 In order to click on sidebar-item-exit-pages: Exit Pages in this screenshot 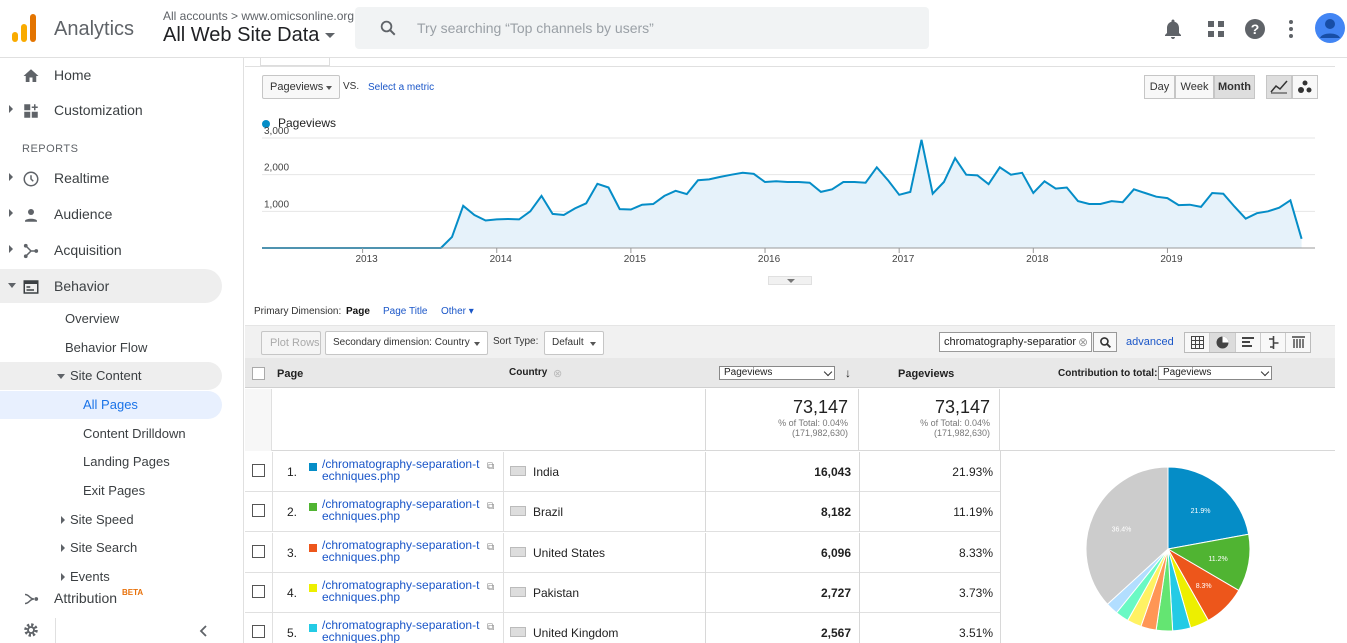, I will do `click(114, 490)`.